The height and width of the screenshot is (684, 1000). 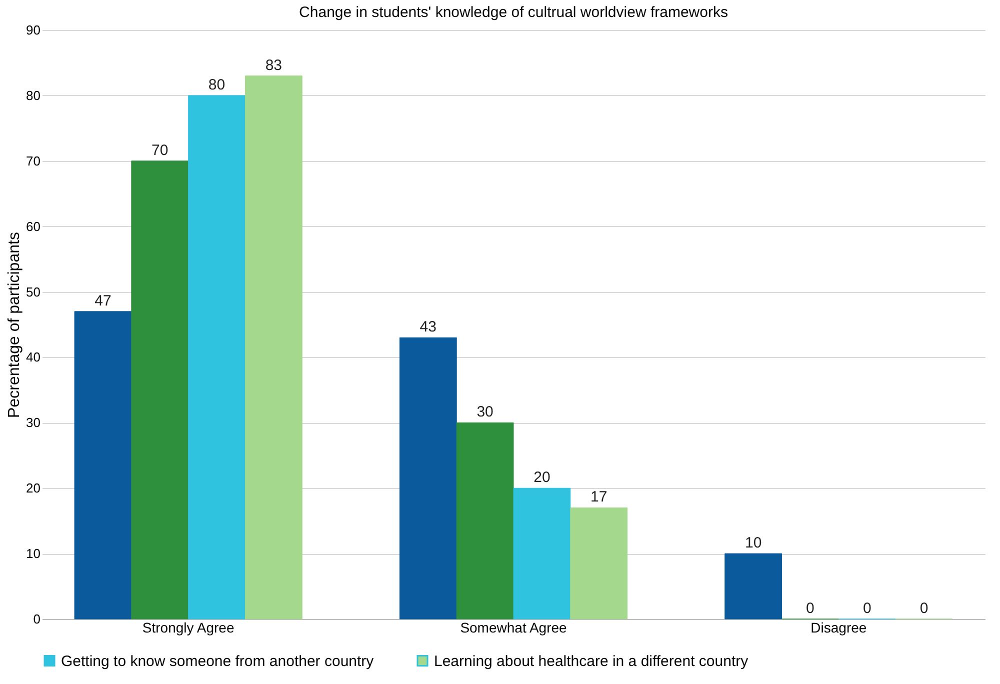 What do you see at coordinates (838, 628) in the screenshot?
I see `x-tick-label: Disagree` at bounding box center [838, 628].